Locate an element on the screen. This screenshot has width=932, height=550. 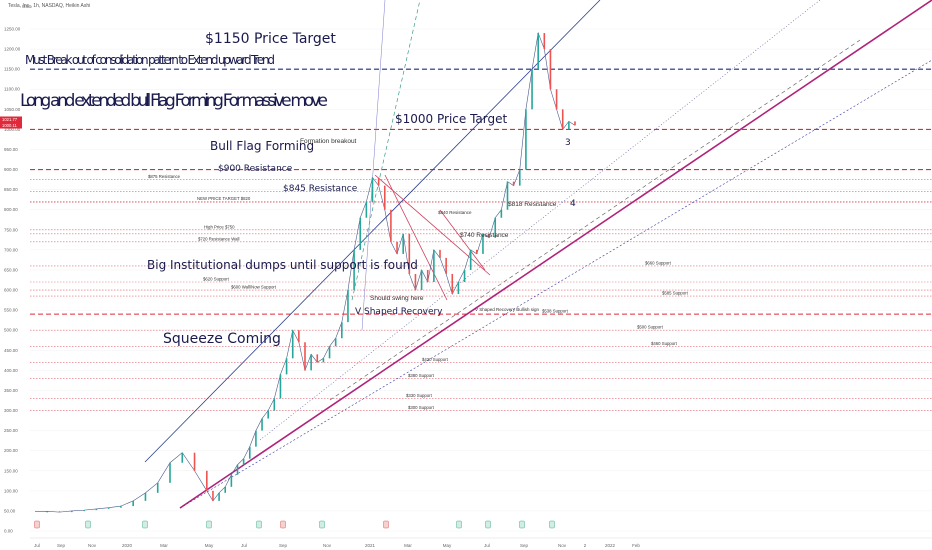
level-label: NEW PRICE TARGET $820 is located at coordinates (224, 198).